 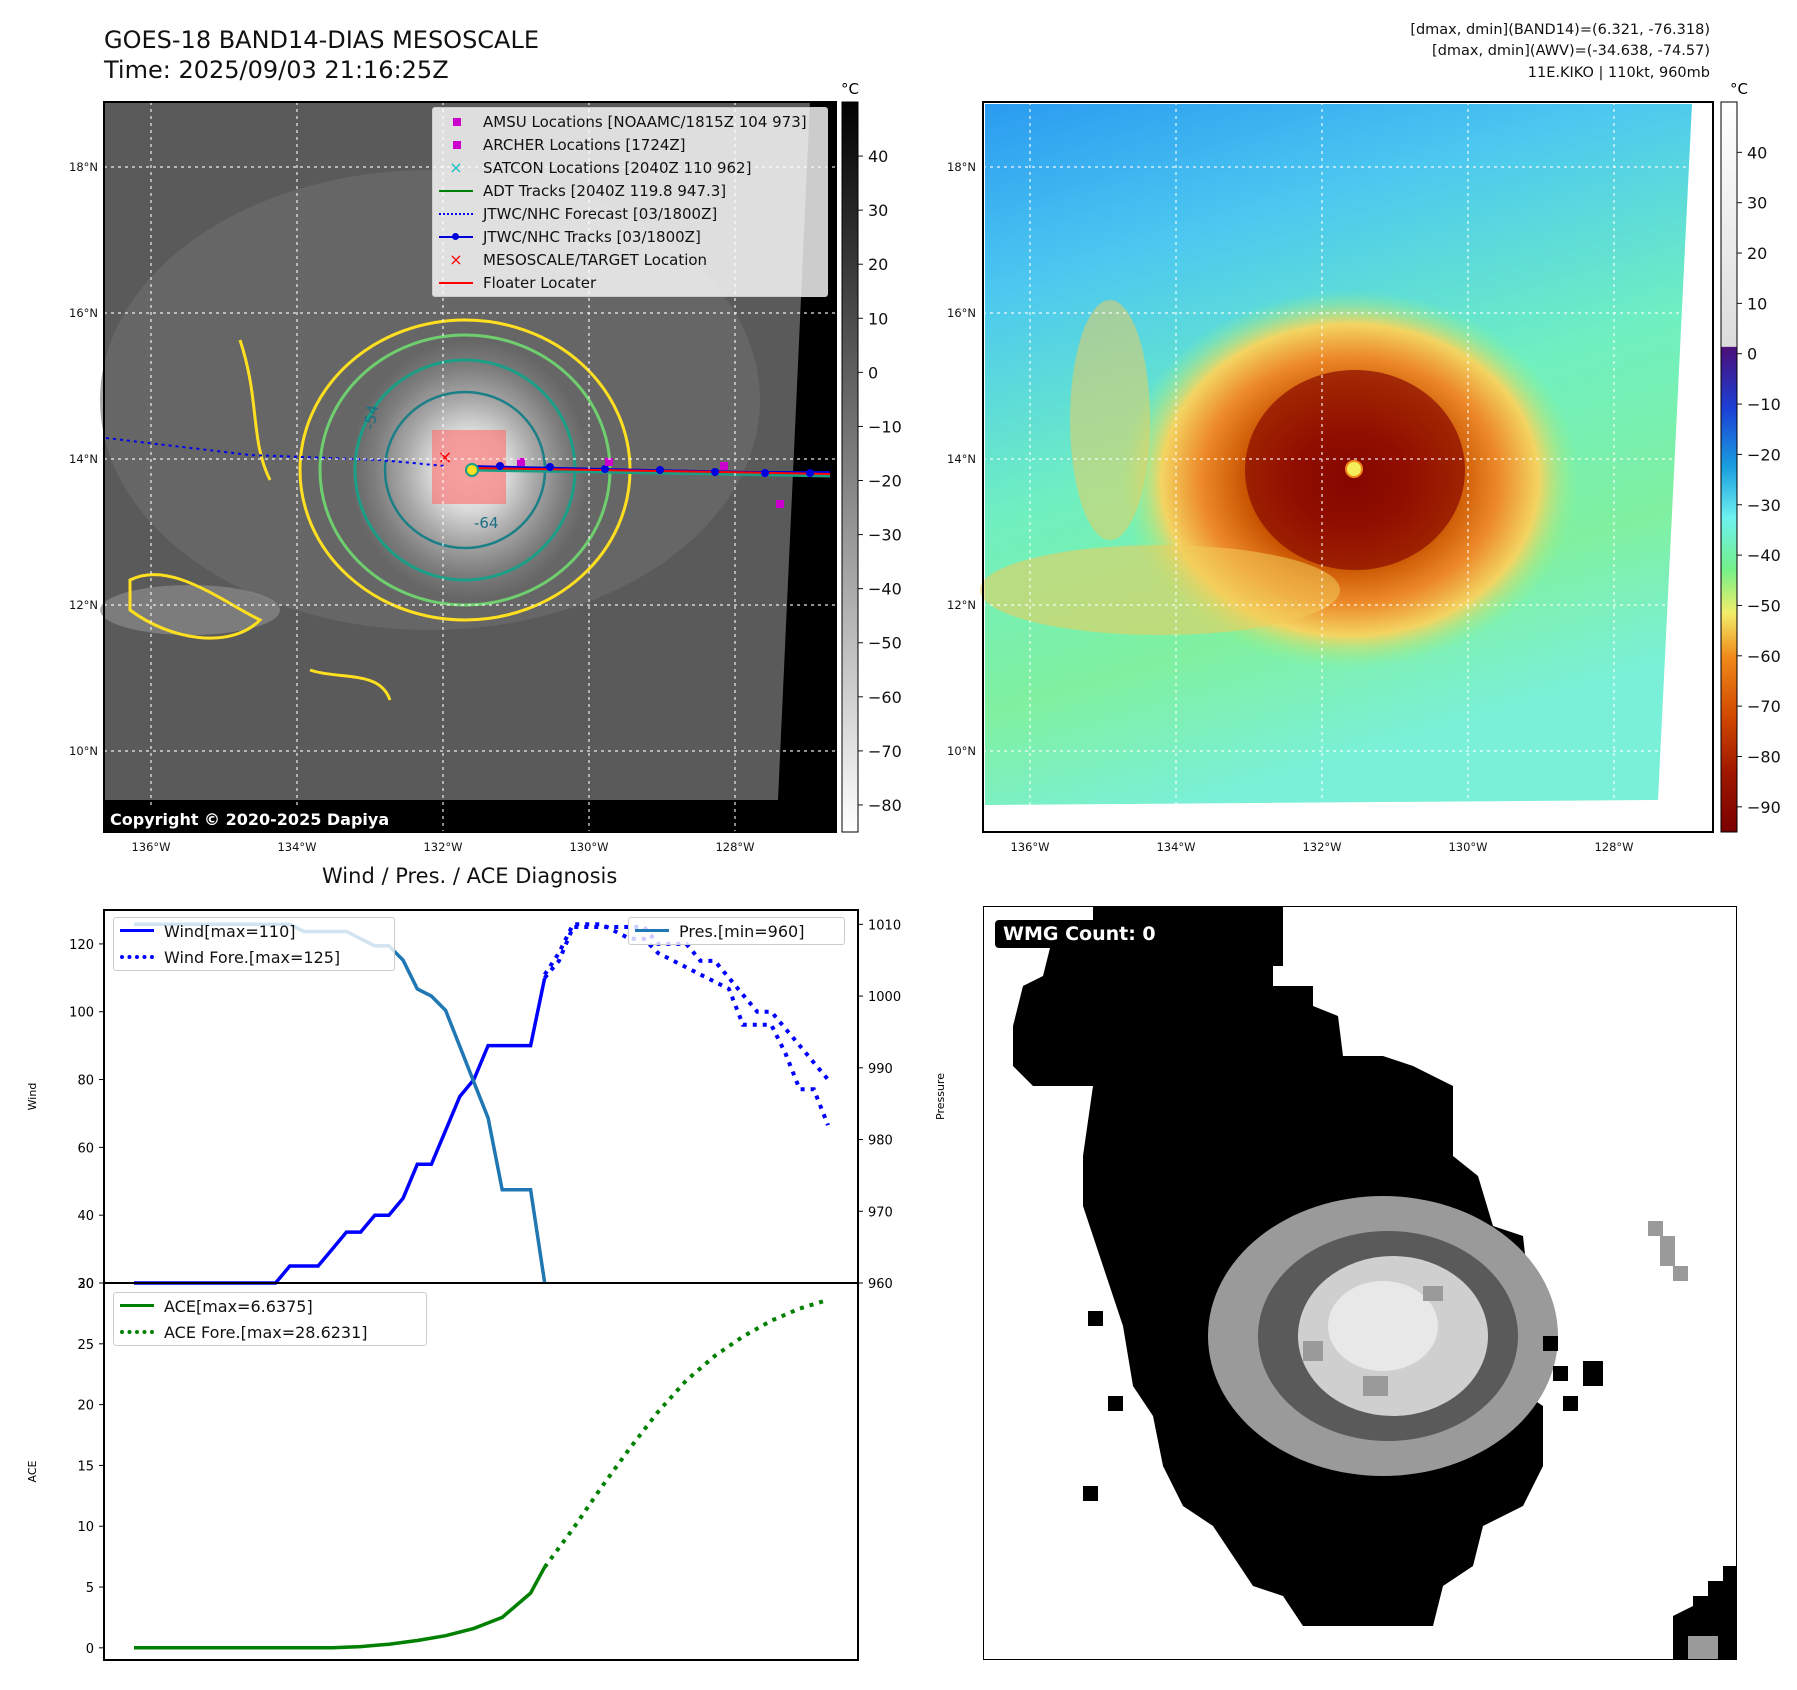 I want to click on ace-axis-ytick-label: 5, so click(x=90, y=1588).